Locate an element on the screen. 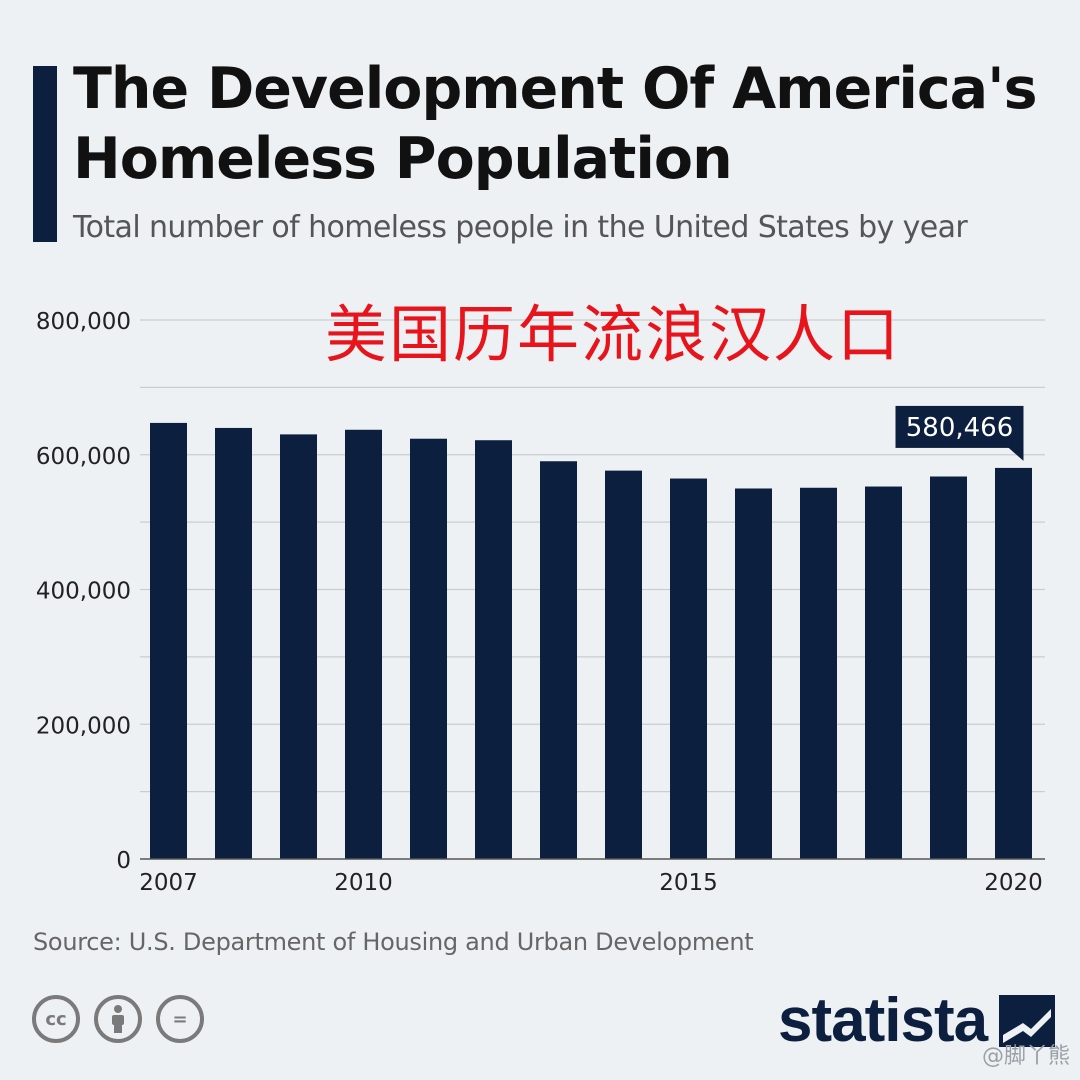 The width and height of the screenshot is (1080, 1080). y-tick-label: 200,000 is located at coordinates (83, 726).